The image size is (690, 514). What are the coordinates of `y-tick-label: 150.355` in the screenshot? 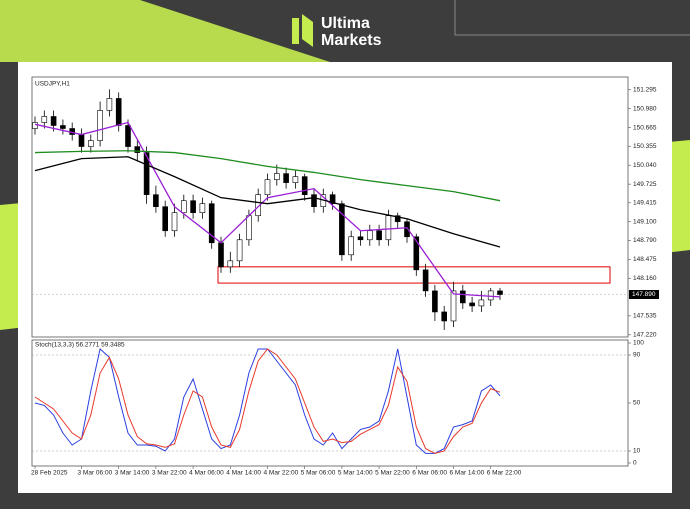 It's located at (645, 146).